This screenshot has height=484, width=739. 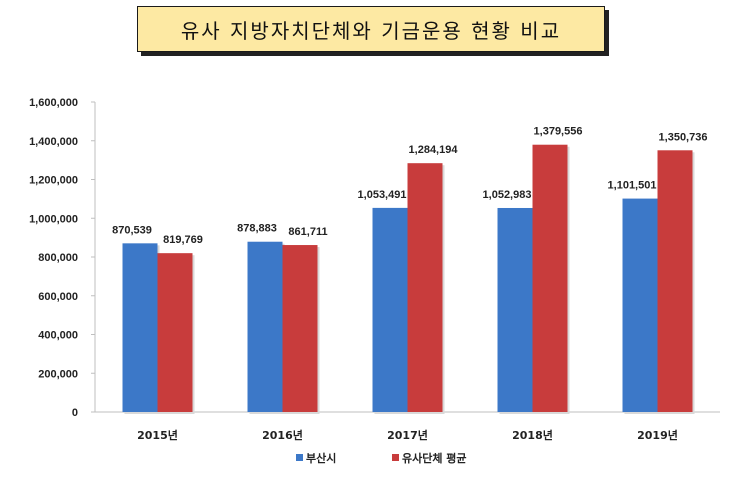 What do you see at coordinates (58, 336) in the screenshot?
I see `y-tick-label: 400,000` at bounding box center [58, 336].